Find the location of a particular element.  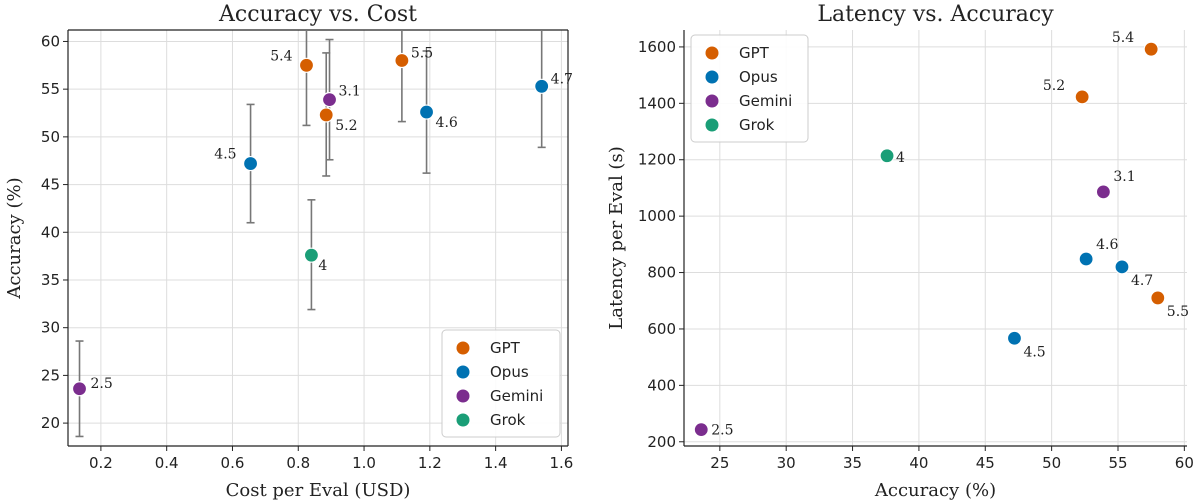

y-tick-label: 25 is located at coordinates (50, 375).